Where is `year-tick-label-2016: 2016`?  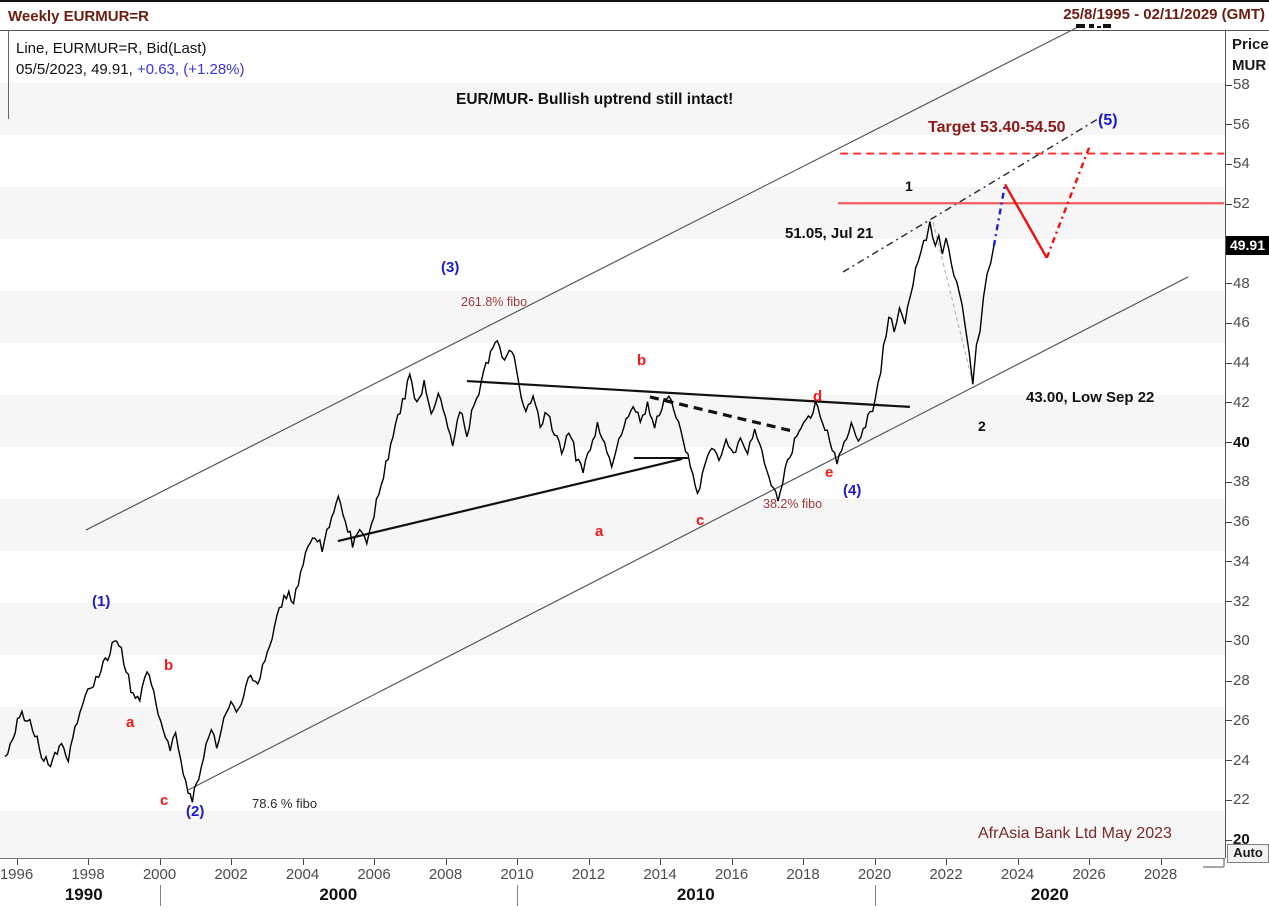
year-tick-label-2016: 2016 is located at coordinates (731, 874).